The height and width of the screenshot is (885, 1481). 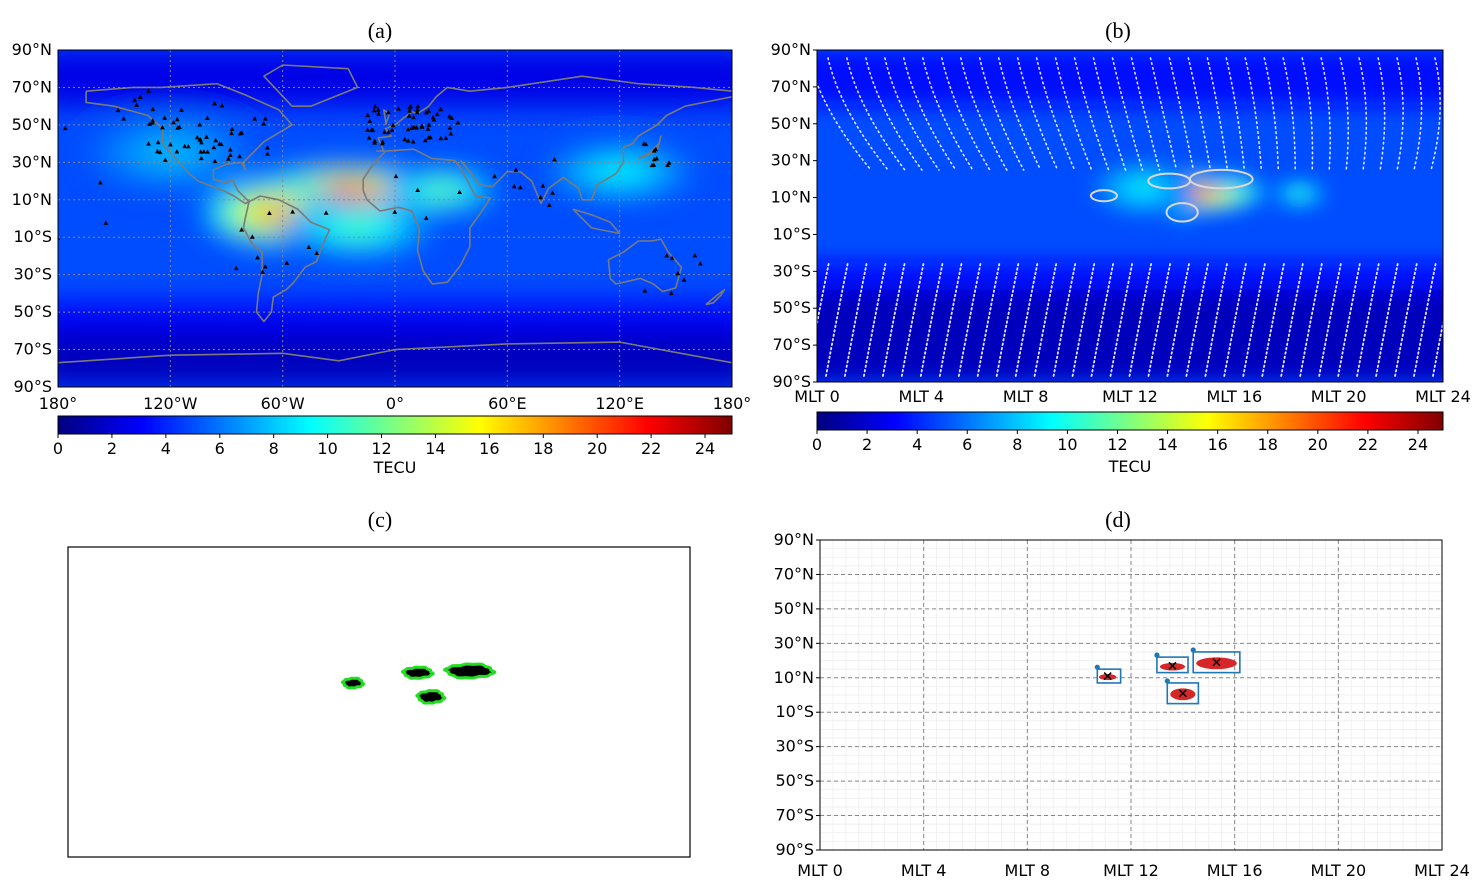 What do you see at coordinates (1318, 444) in the screenshot?
I see `colorbar-tick-label: 20` at bounding box center [1318, 444].